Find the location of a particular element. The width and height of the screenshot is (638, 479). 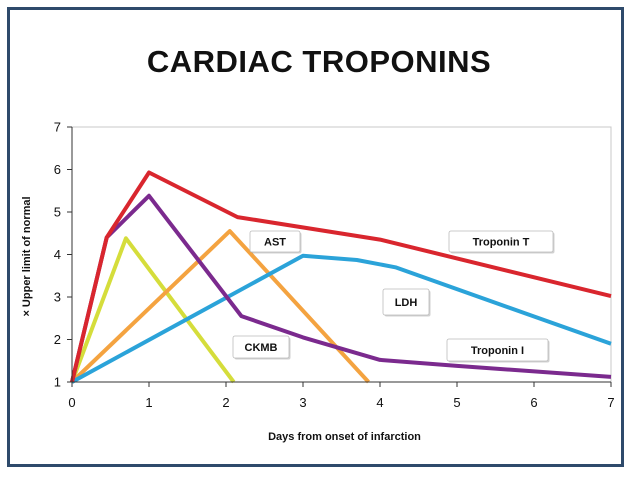

x-axis-title: Days from onset of infarction is located at coordinates (344, 437).